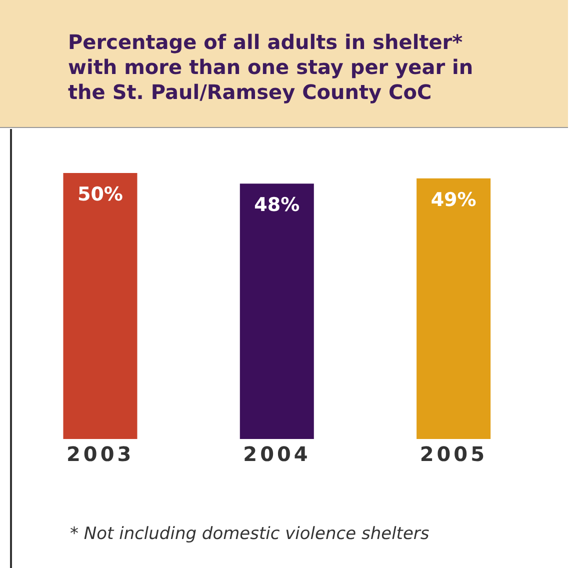 This screenshot has width=576, height=568. Describe the element at coordinates (453, 199) in the screenshot. I see `data-label: 49%` at that location.